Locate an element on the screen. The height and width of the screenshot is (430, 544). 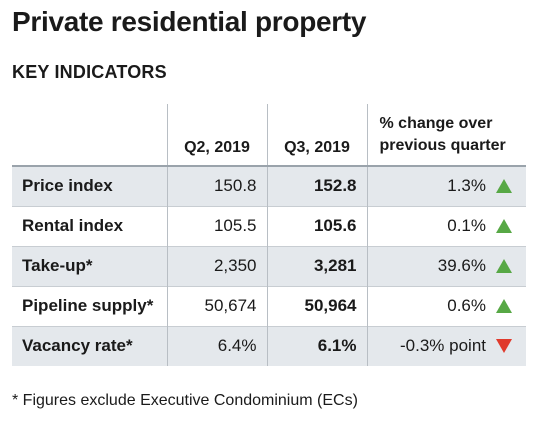
header-label is located at coordinates (89, 135).